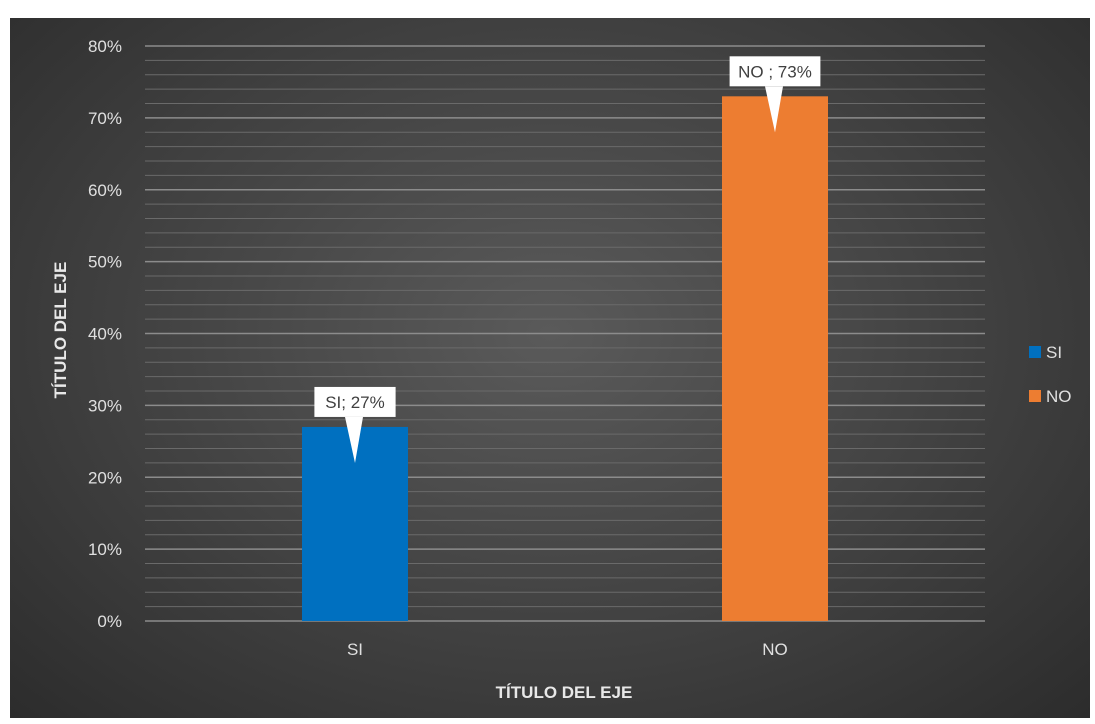  What do you see at coordinates (105, 190) in the screenshot?
I see `y-tick-label: 60%` at bounding box center [105, 190].